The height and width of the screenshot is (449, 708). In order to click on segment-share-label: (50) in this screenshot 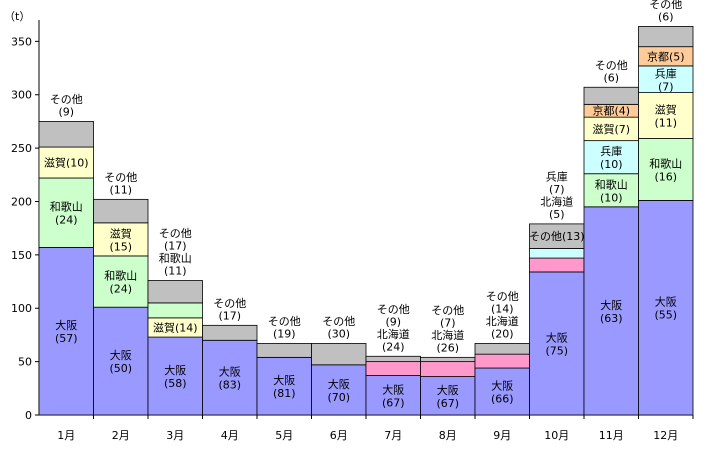, I will do `click(120, 368)`.